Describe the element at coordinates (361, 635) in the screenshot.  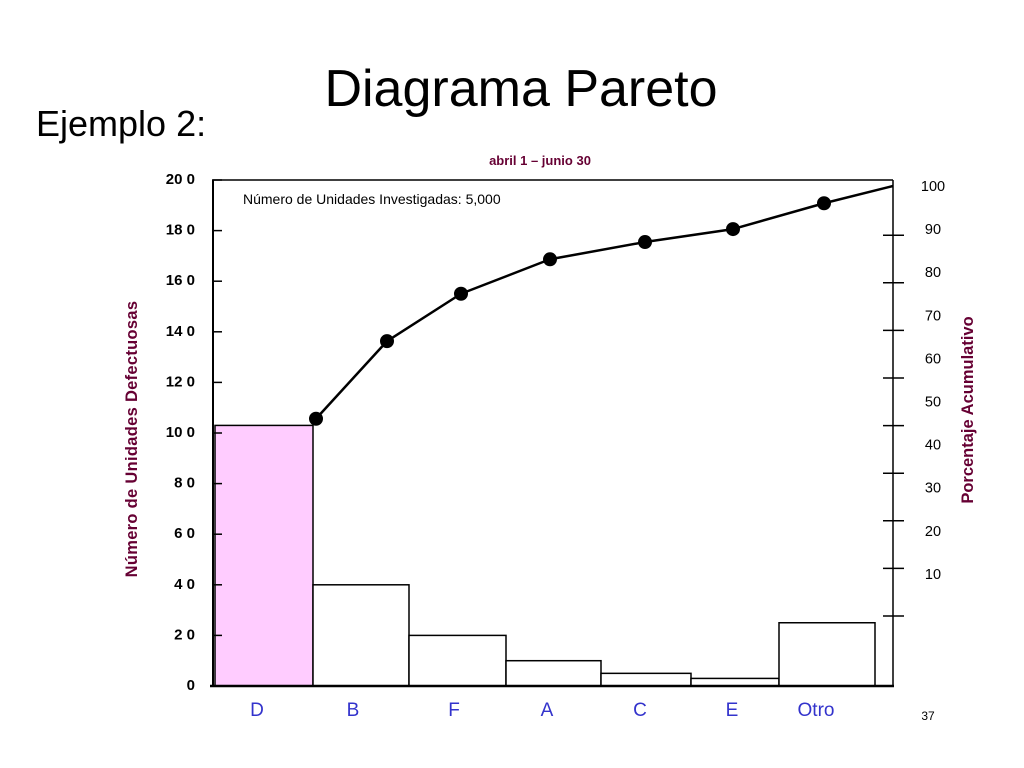
I see `bar-b` at that location.